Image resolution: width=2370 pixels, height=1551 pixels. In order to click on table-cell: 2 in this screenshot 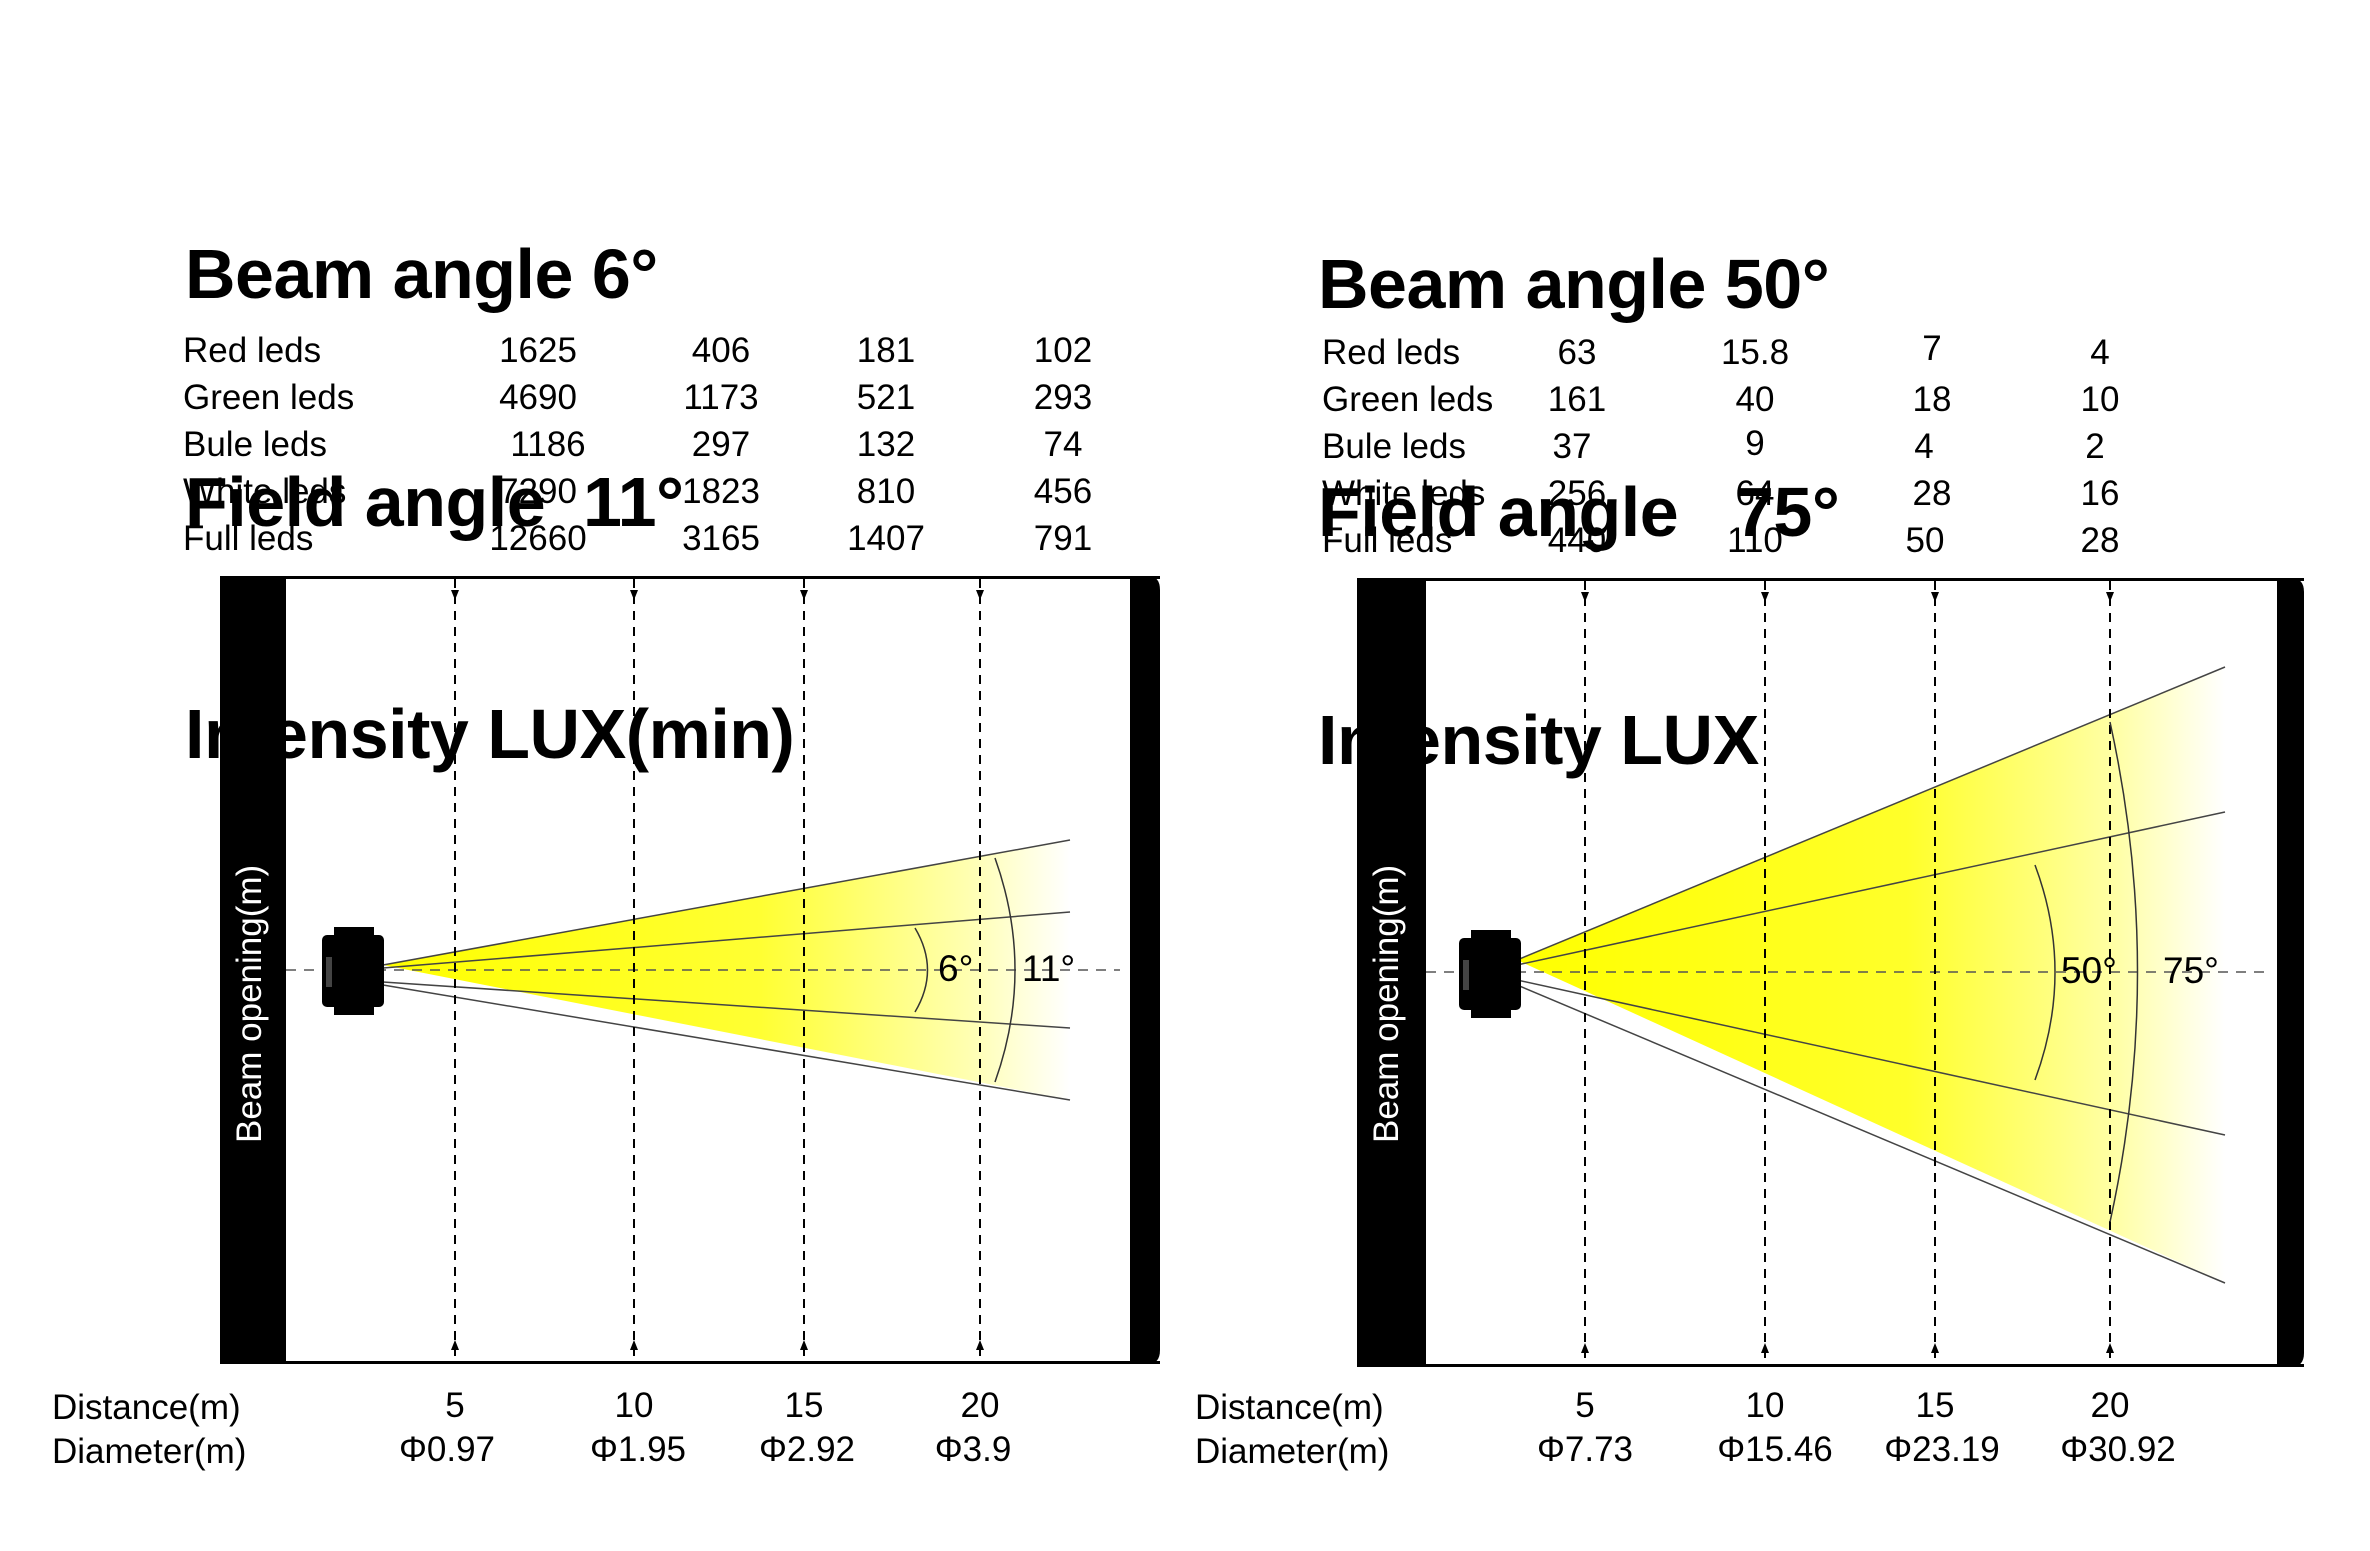, I will do `click(2095, 446)`.